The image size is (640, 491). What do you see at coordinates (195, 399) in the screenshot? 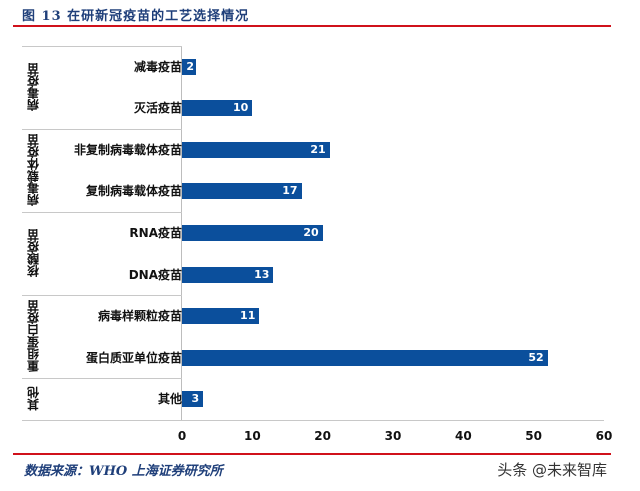
I see `bar-value-label: 3` at bounding box center [195, 399].